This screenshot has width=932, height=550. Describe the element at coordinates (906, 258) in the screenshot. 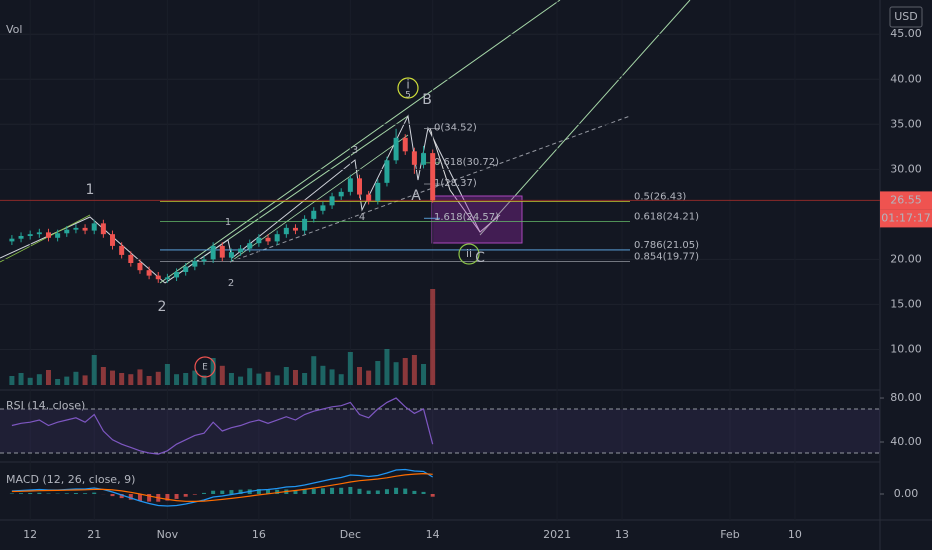

I see `y-tick-label: 20.00` at that location.